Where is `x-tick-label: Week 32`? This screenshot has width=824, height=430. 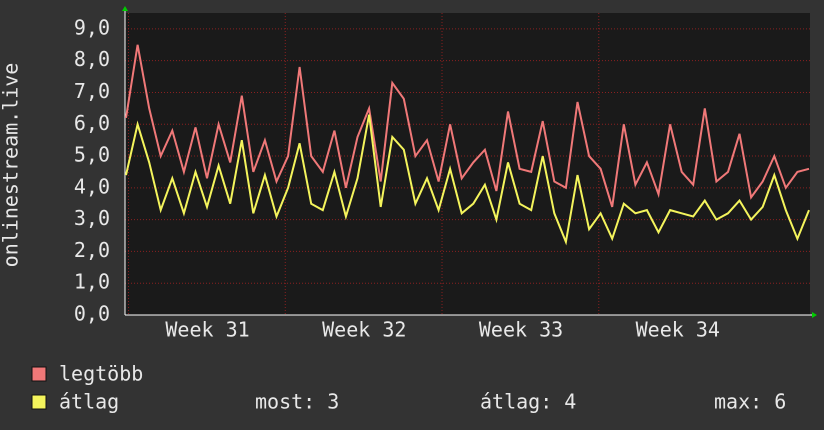
x-tick-label: Week 32 is located at coordinates (364, 330).